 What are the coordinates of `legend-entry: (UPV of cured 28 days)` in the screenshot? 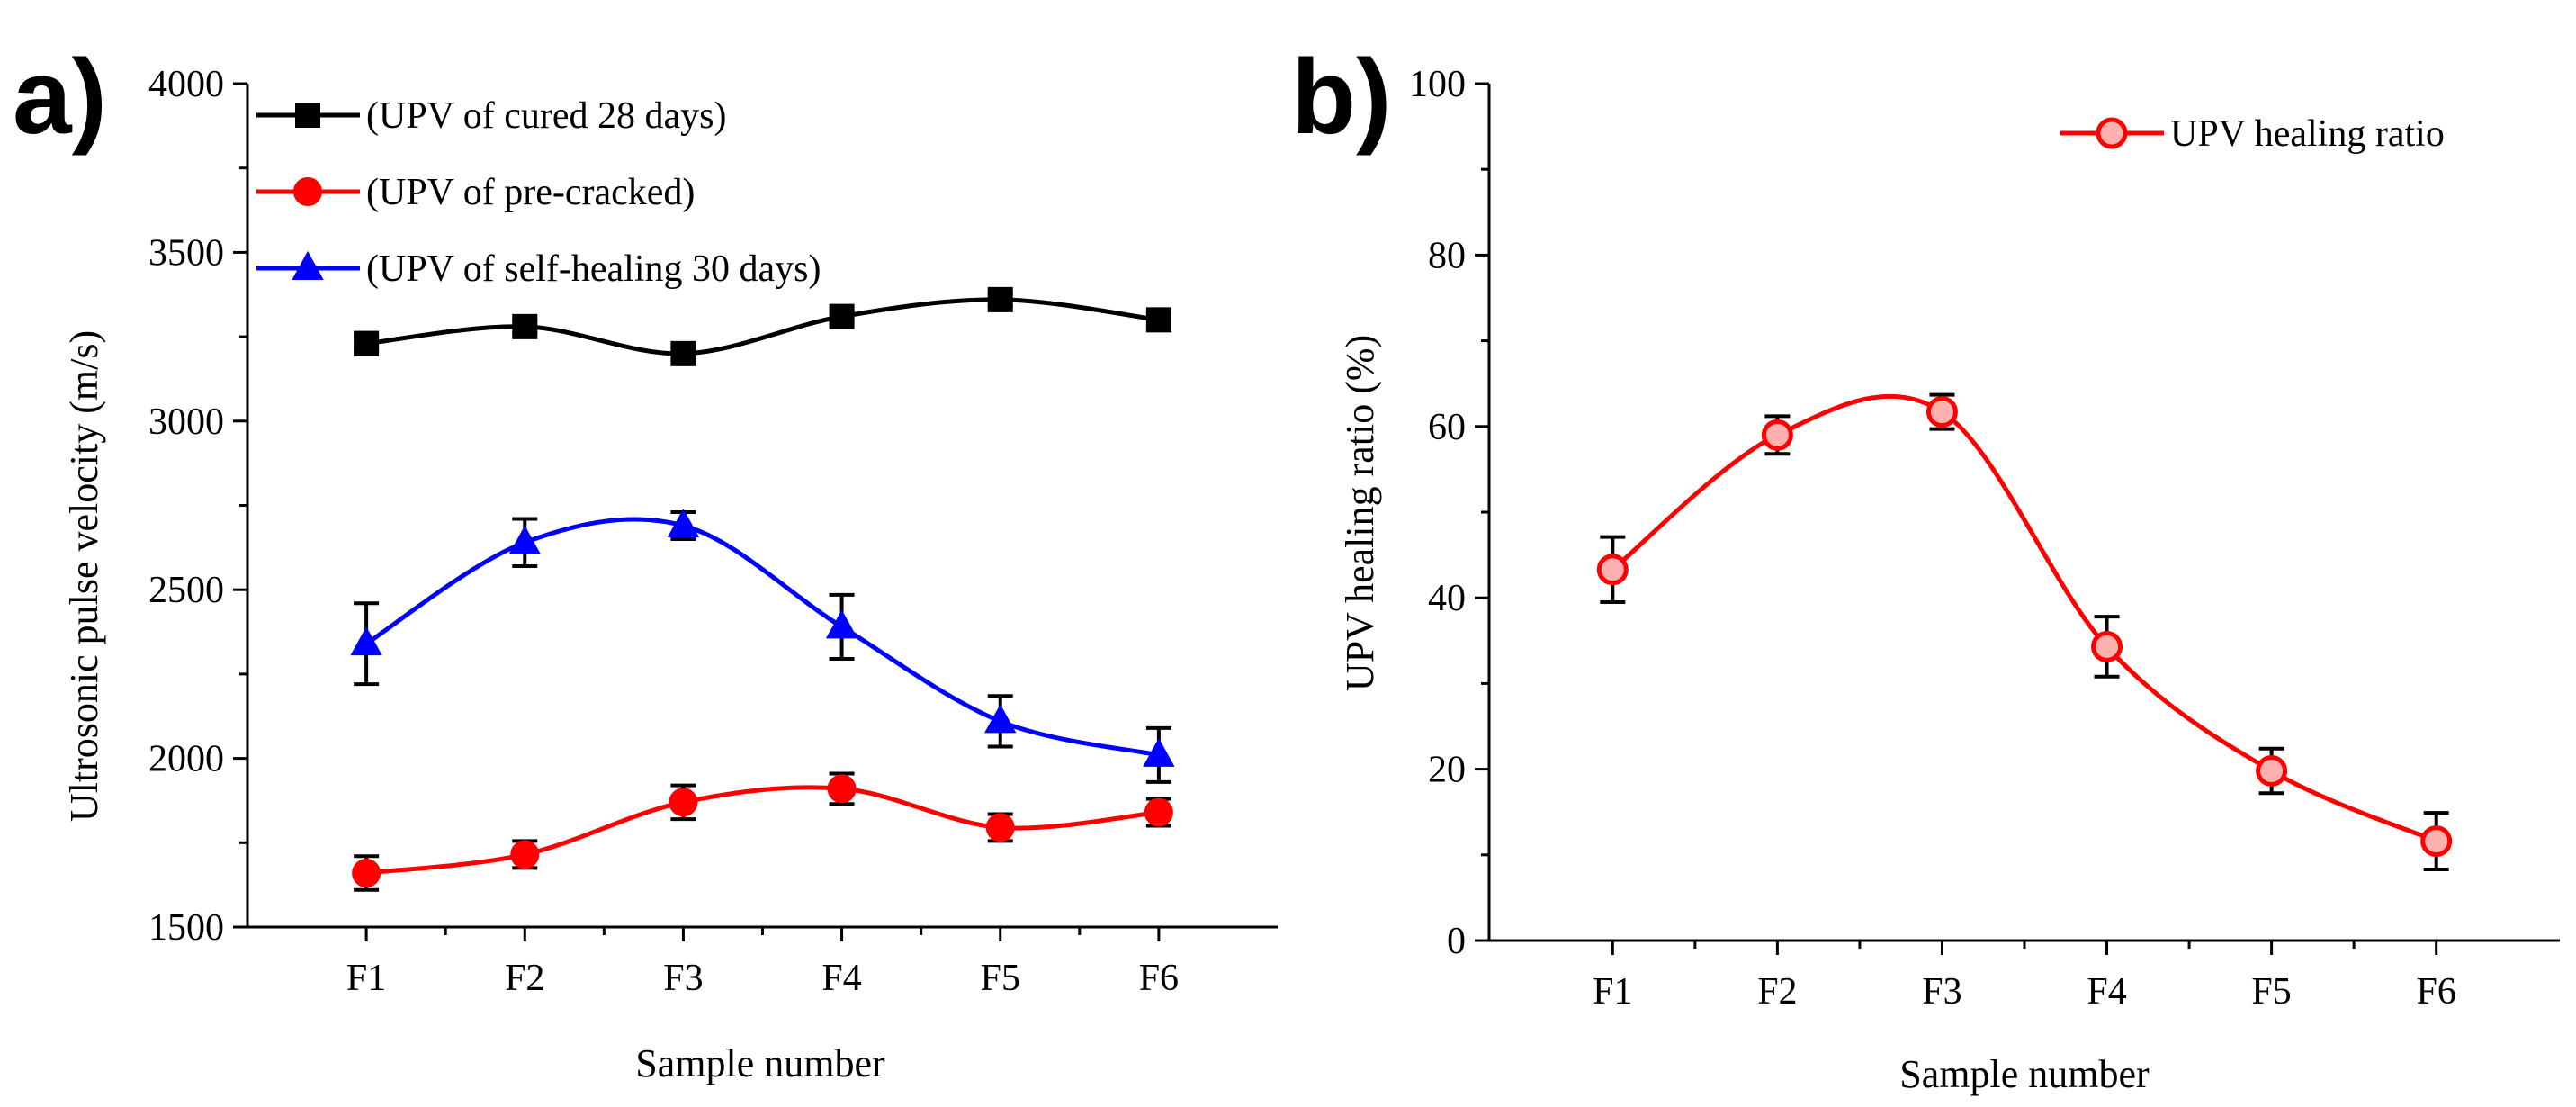 It's located at (491, 116).